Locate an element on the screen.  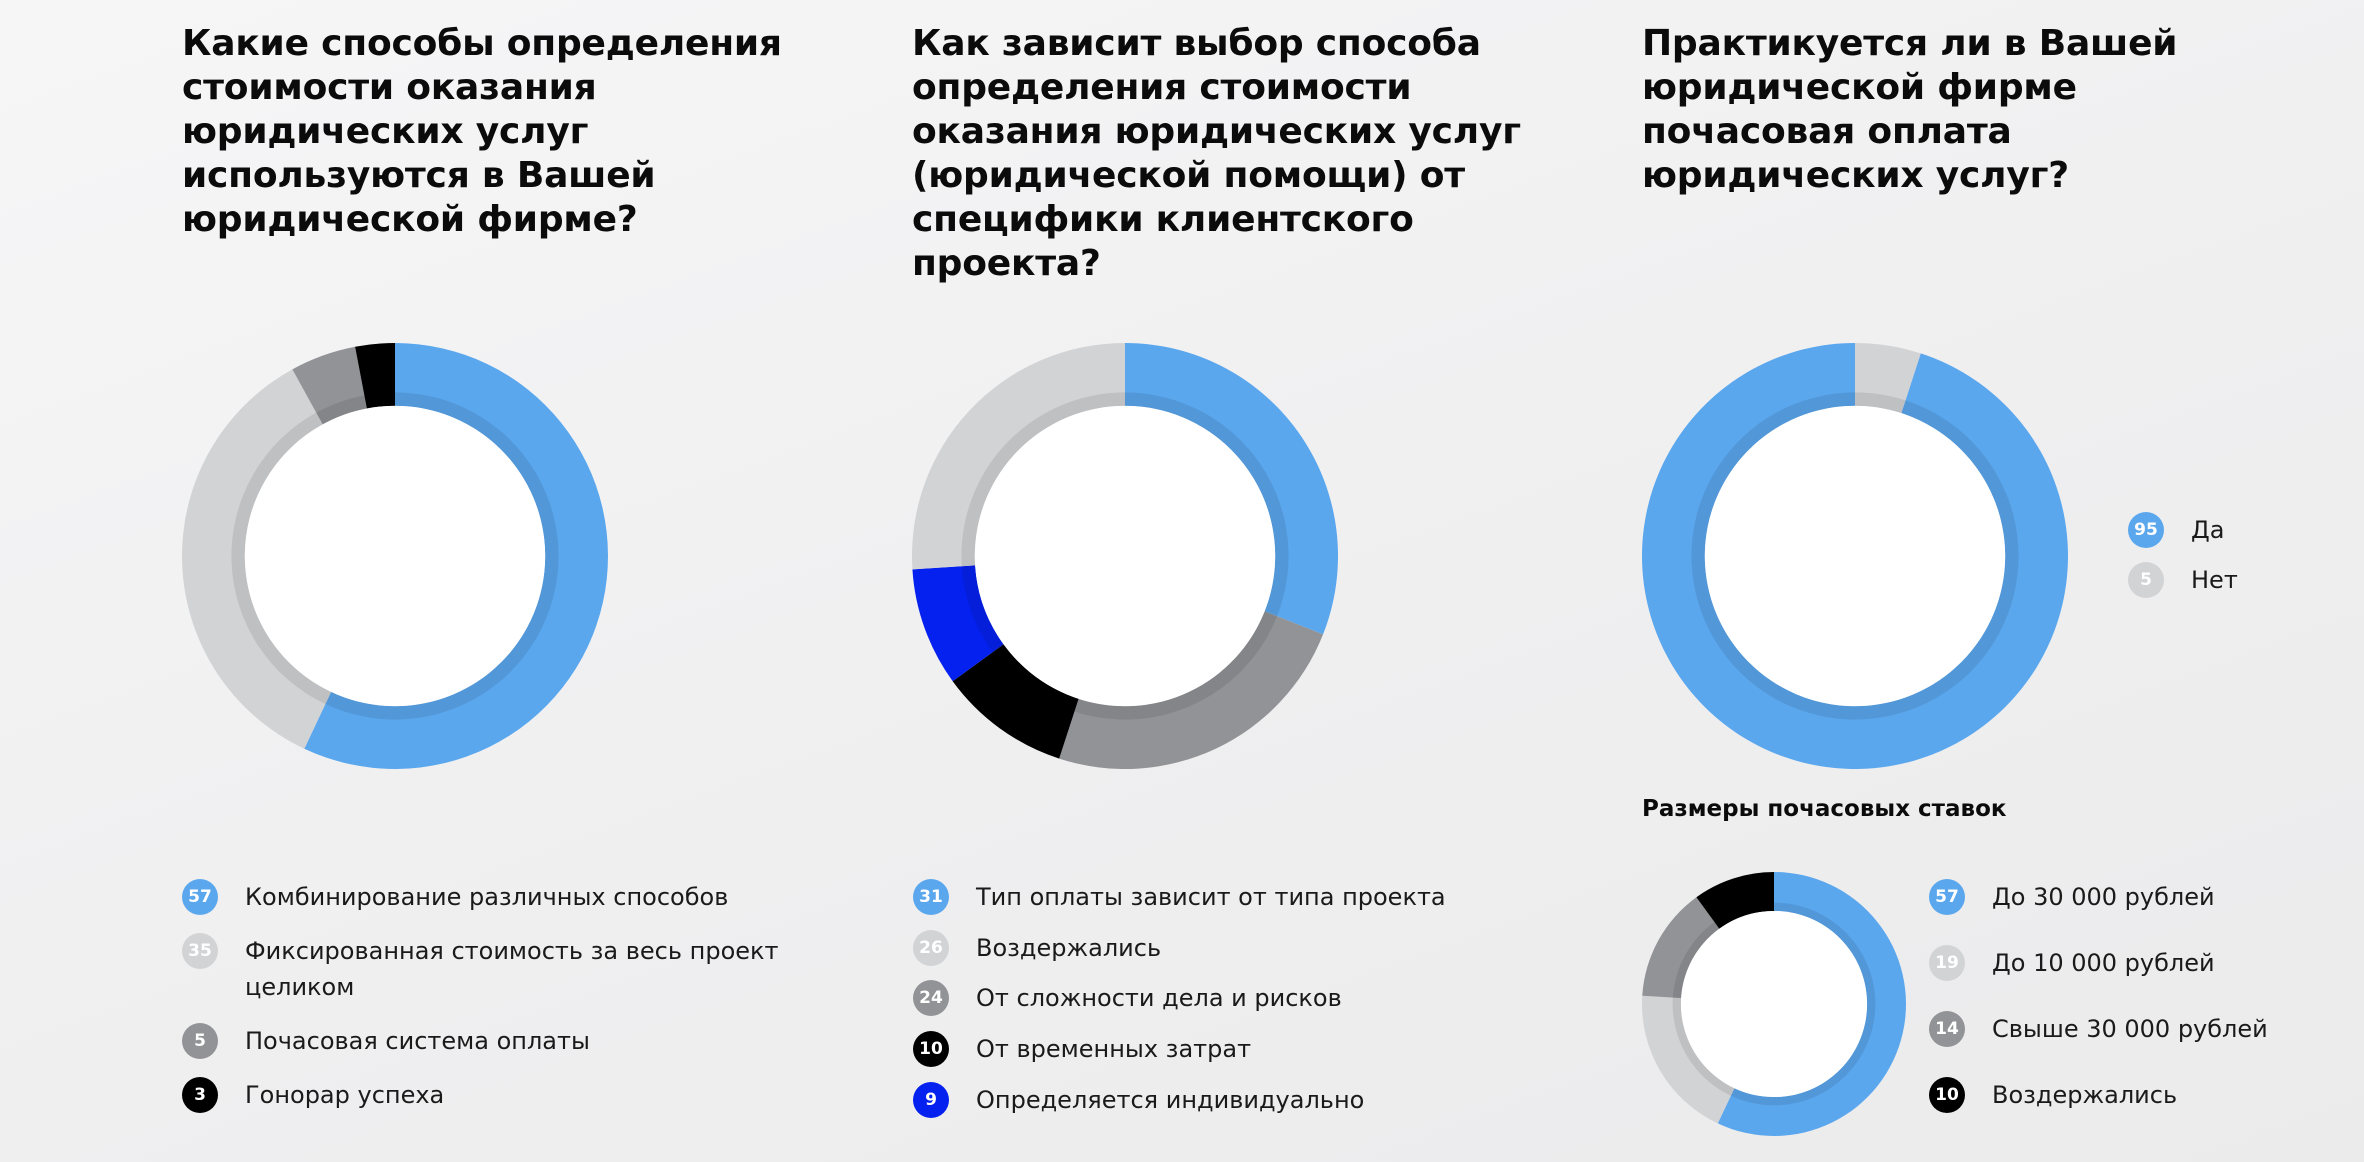
legend-item: 95 Да is located at coordinates (2228, 530).